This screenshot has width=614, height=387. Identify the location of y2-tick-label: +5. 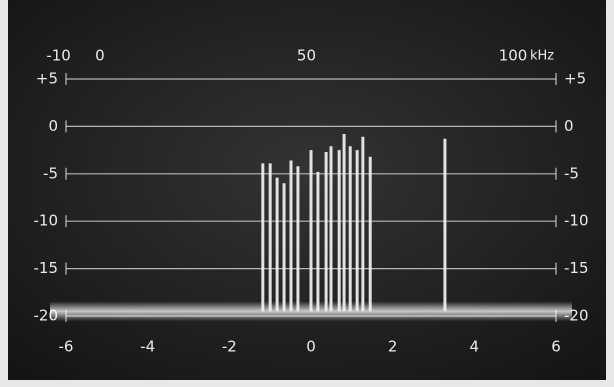
(575, 78).